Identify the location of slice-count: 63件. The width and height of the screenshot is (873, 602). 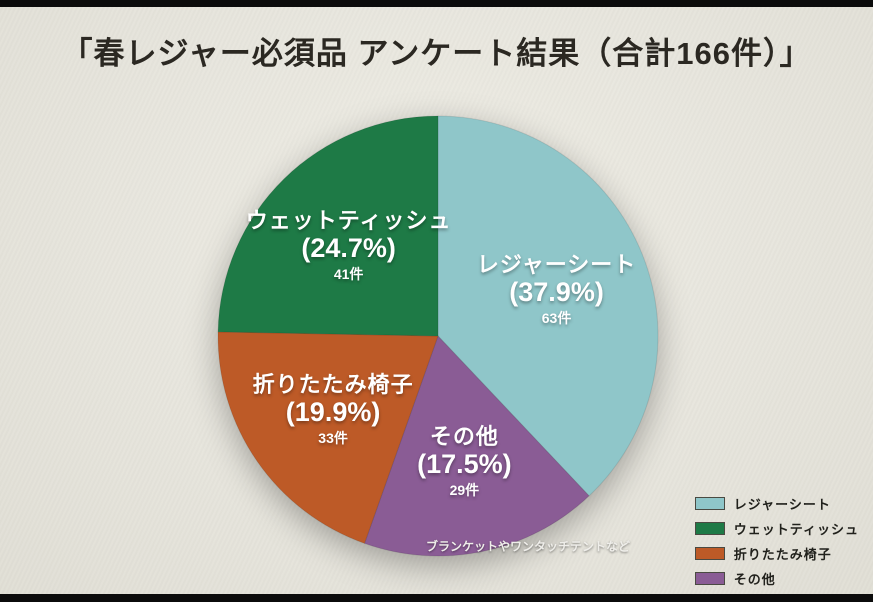
(556, 317).